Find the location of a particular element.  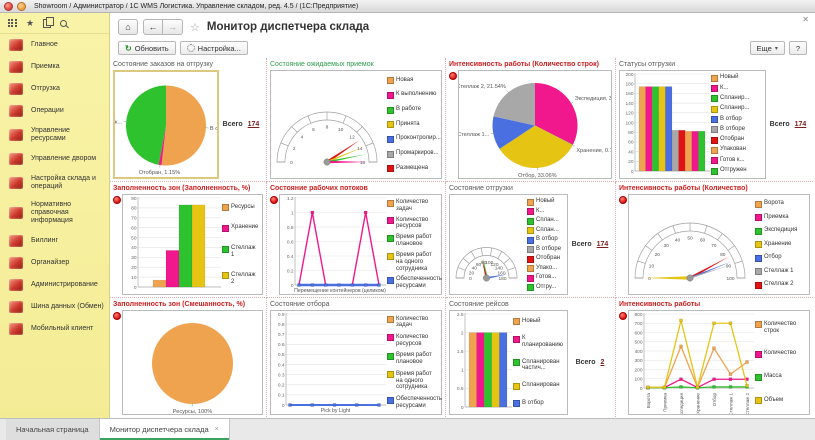

favorite-star-icon: ☆ is located at coordinates (195, 27).